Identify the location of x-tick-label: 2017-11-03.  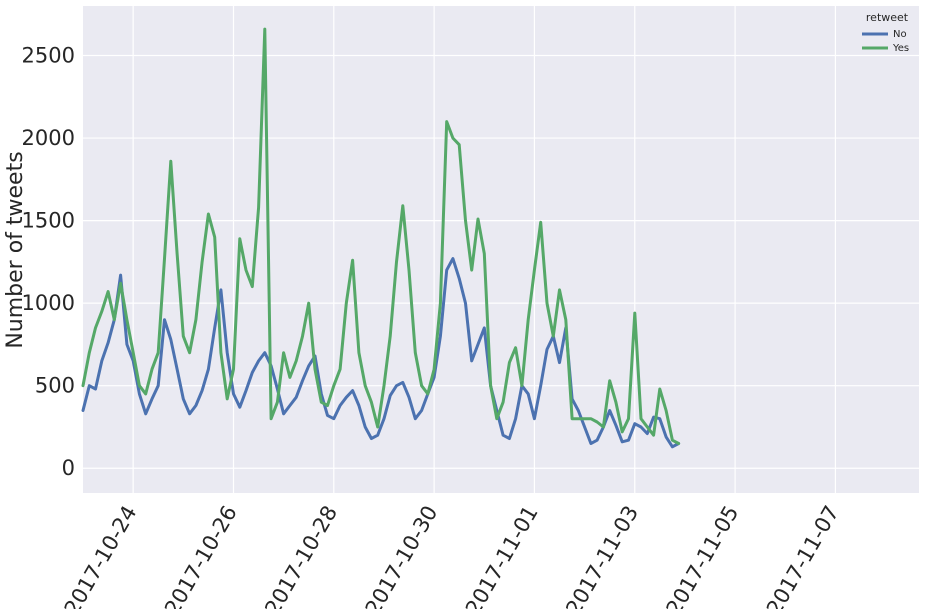
(602, 555).